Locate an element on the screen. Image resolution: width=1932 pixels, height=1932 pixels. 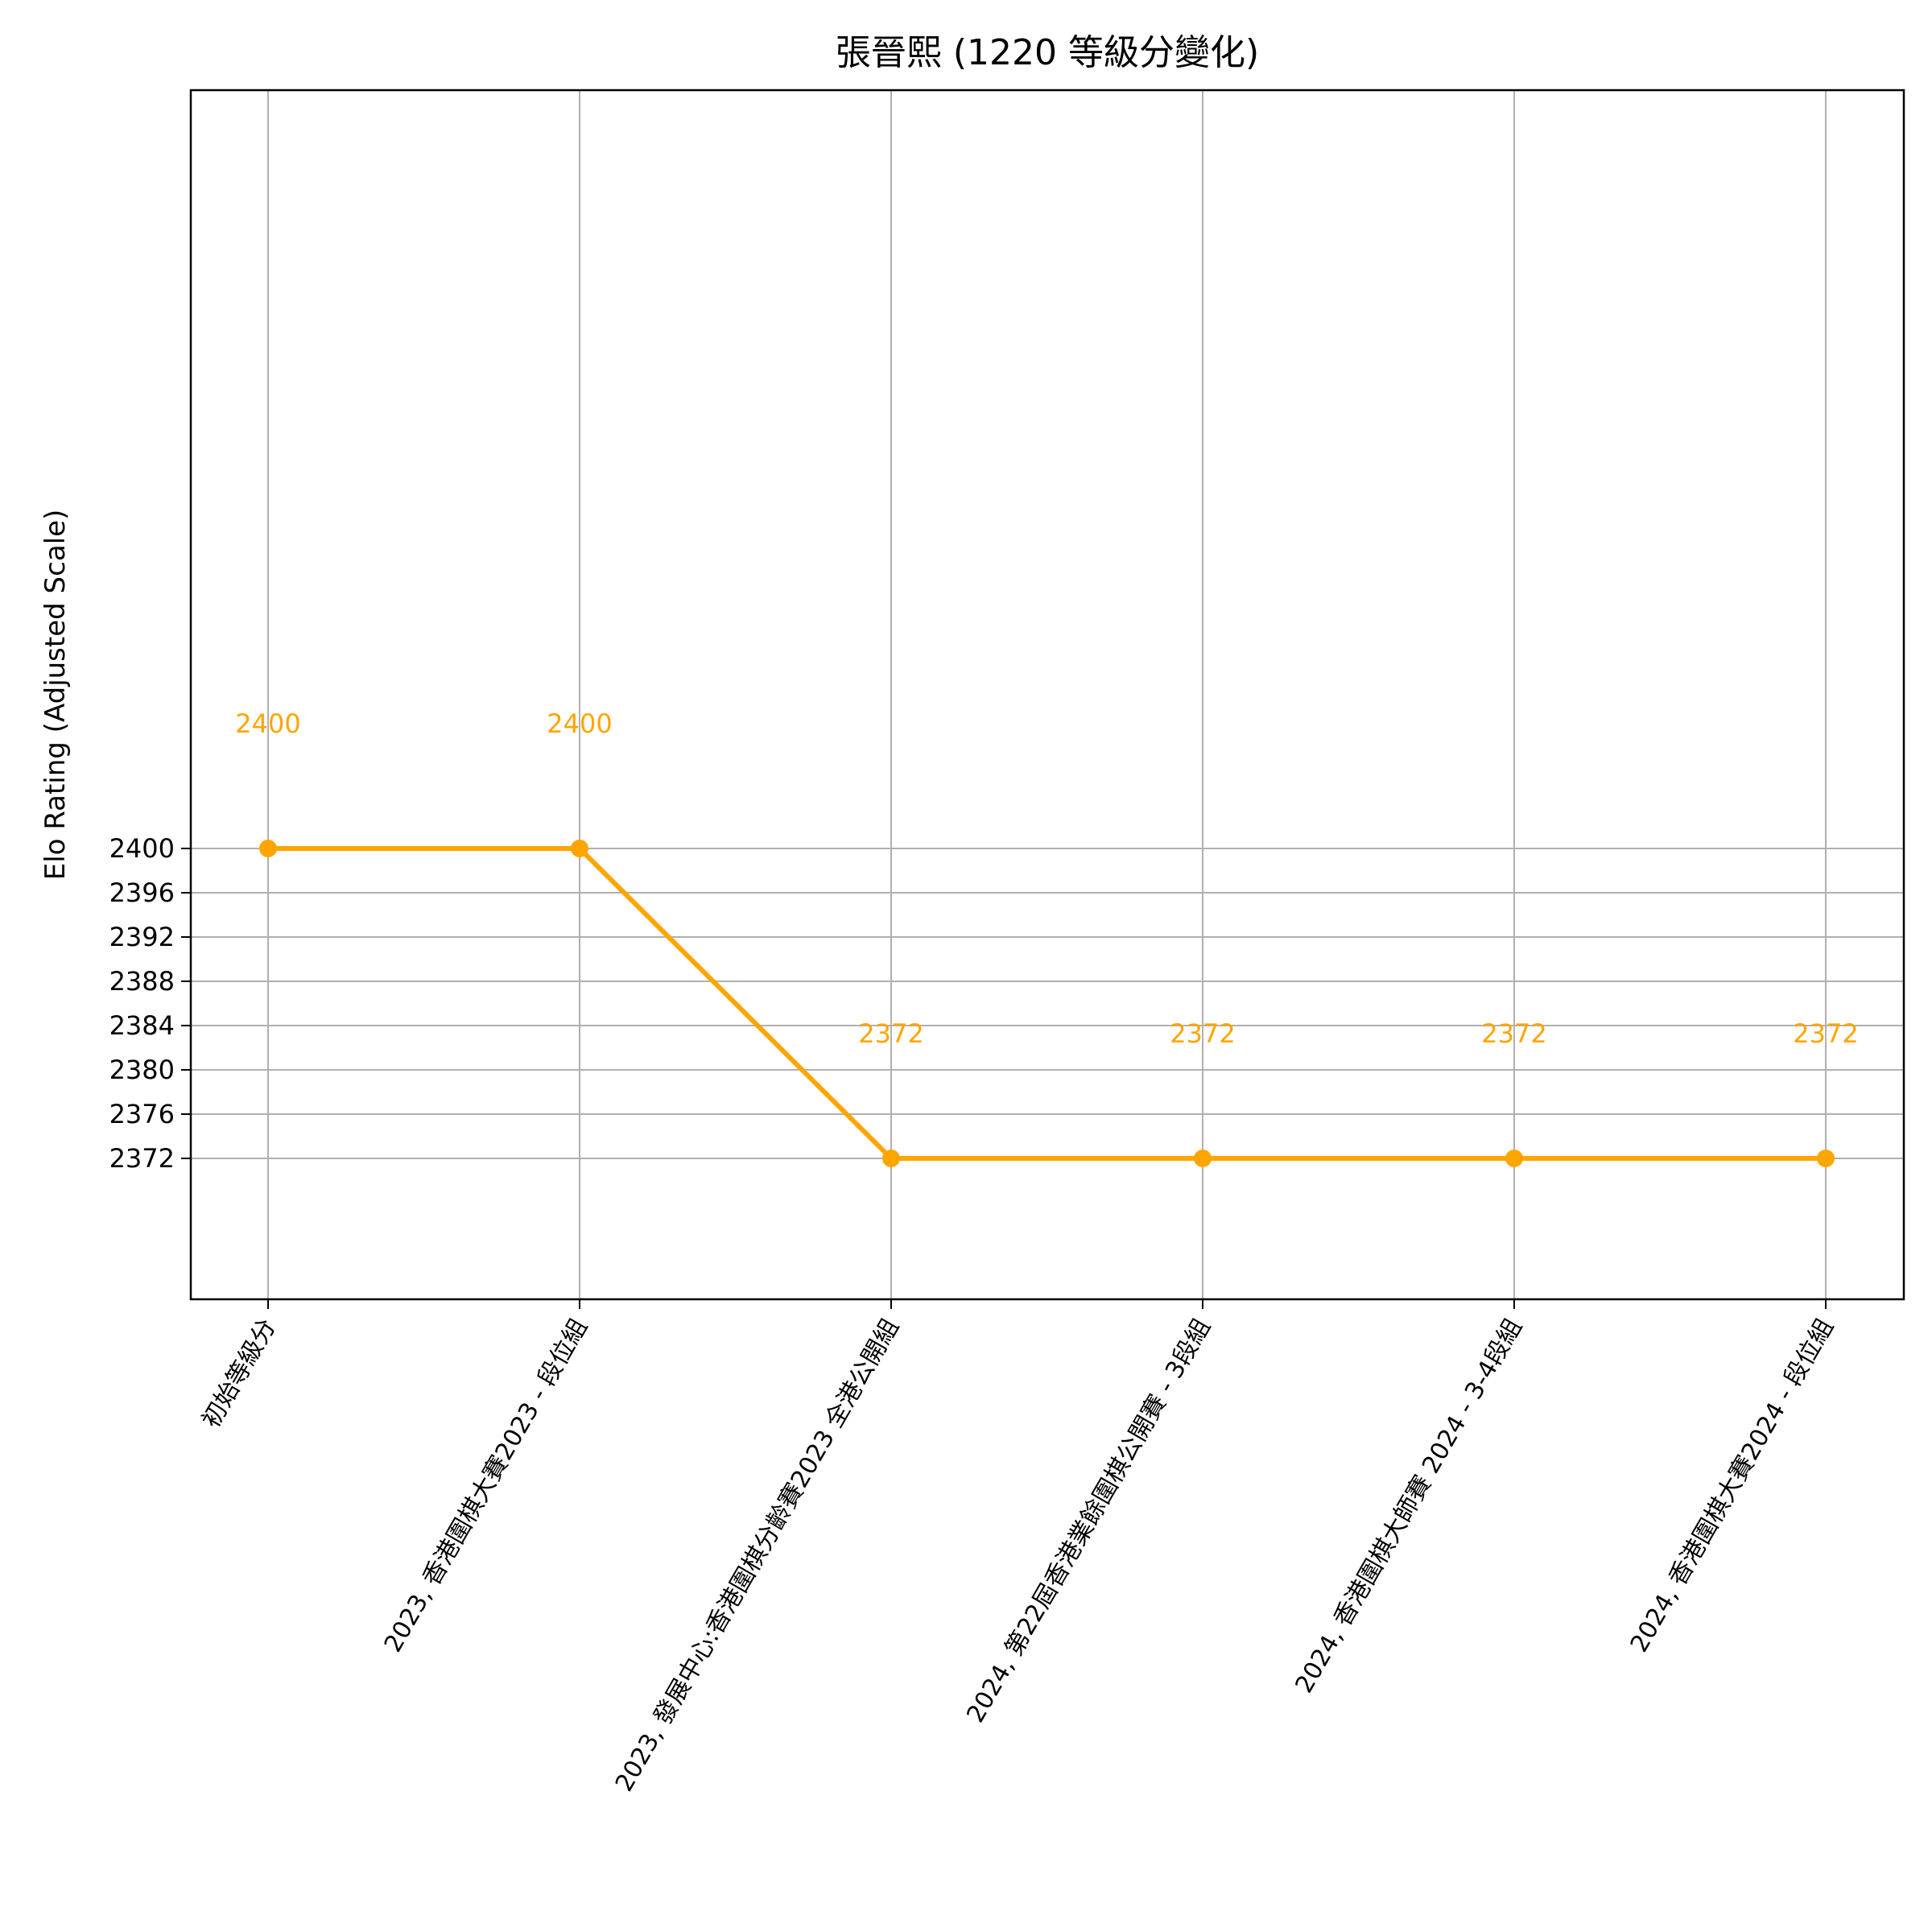
y-tick-label: 2388 is located at coordinates (142, 981).